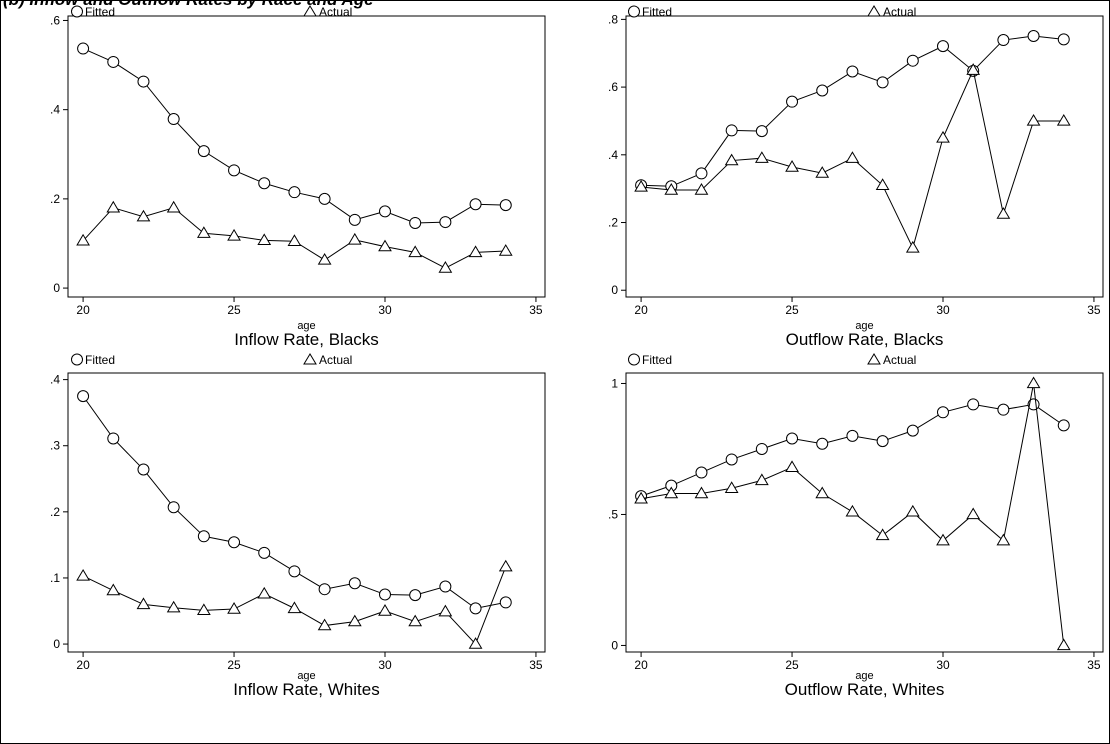  What do you see at coordinates (614, 383) in the screenshot?
I see `y-tick-label: 1` at bounding box center [614, 383].